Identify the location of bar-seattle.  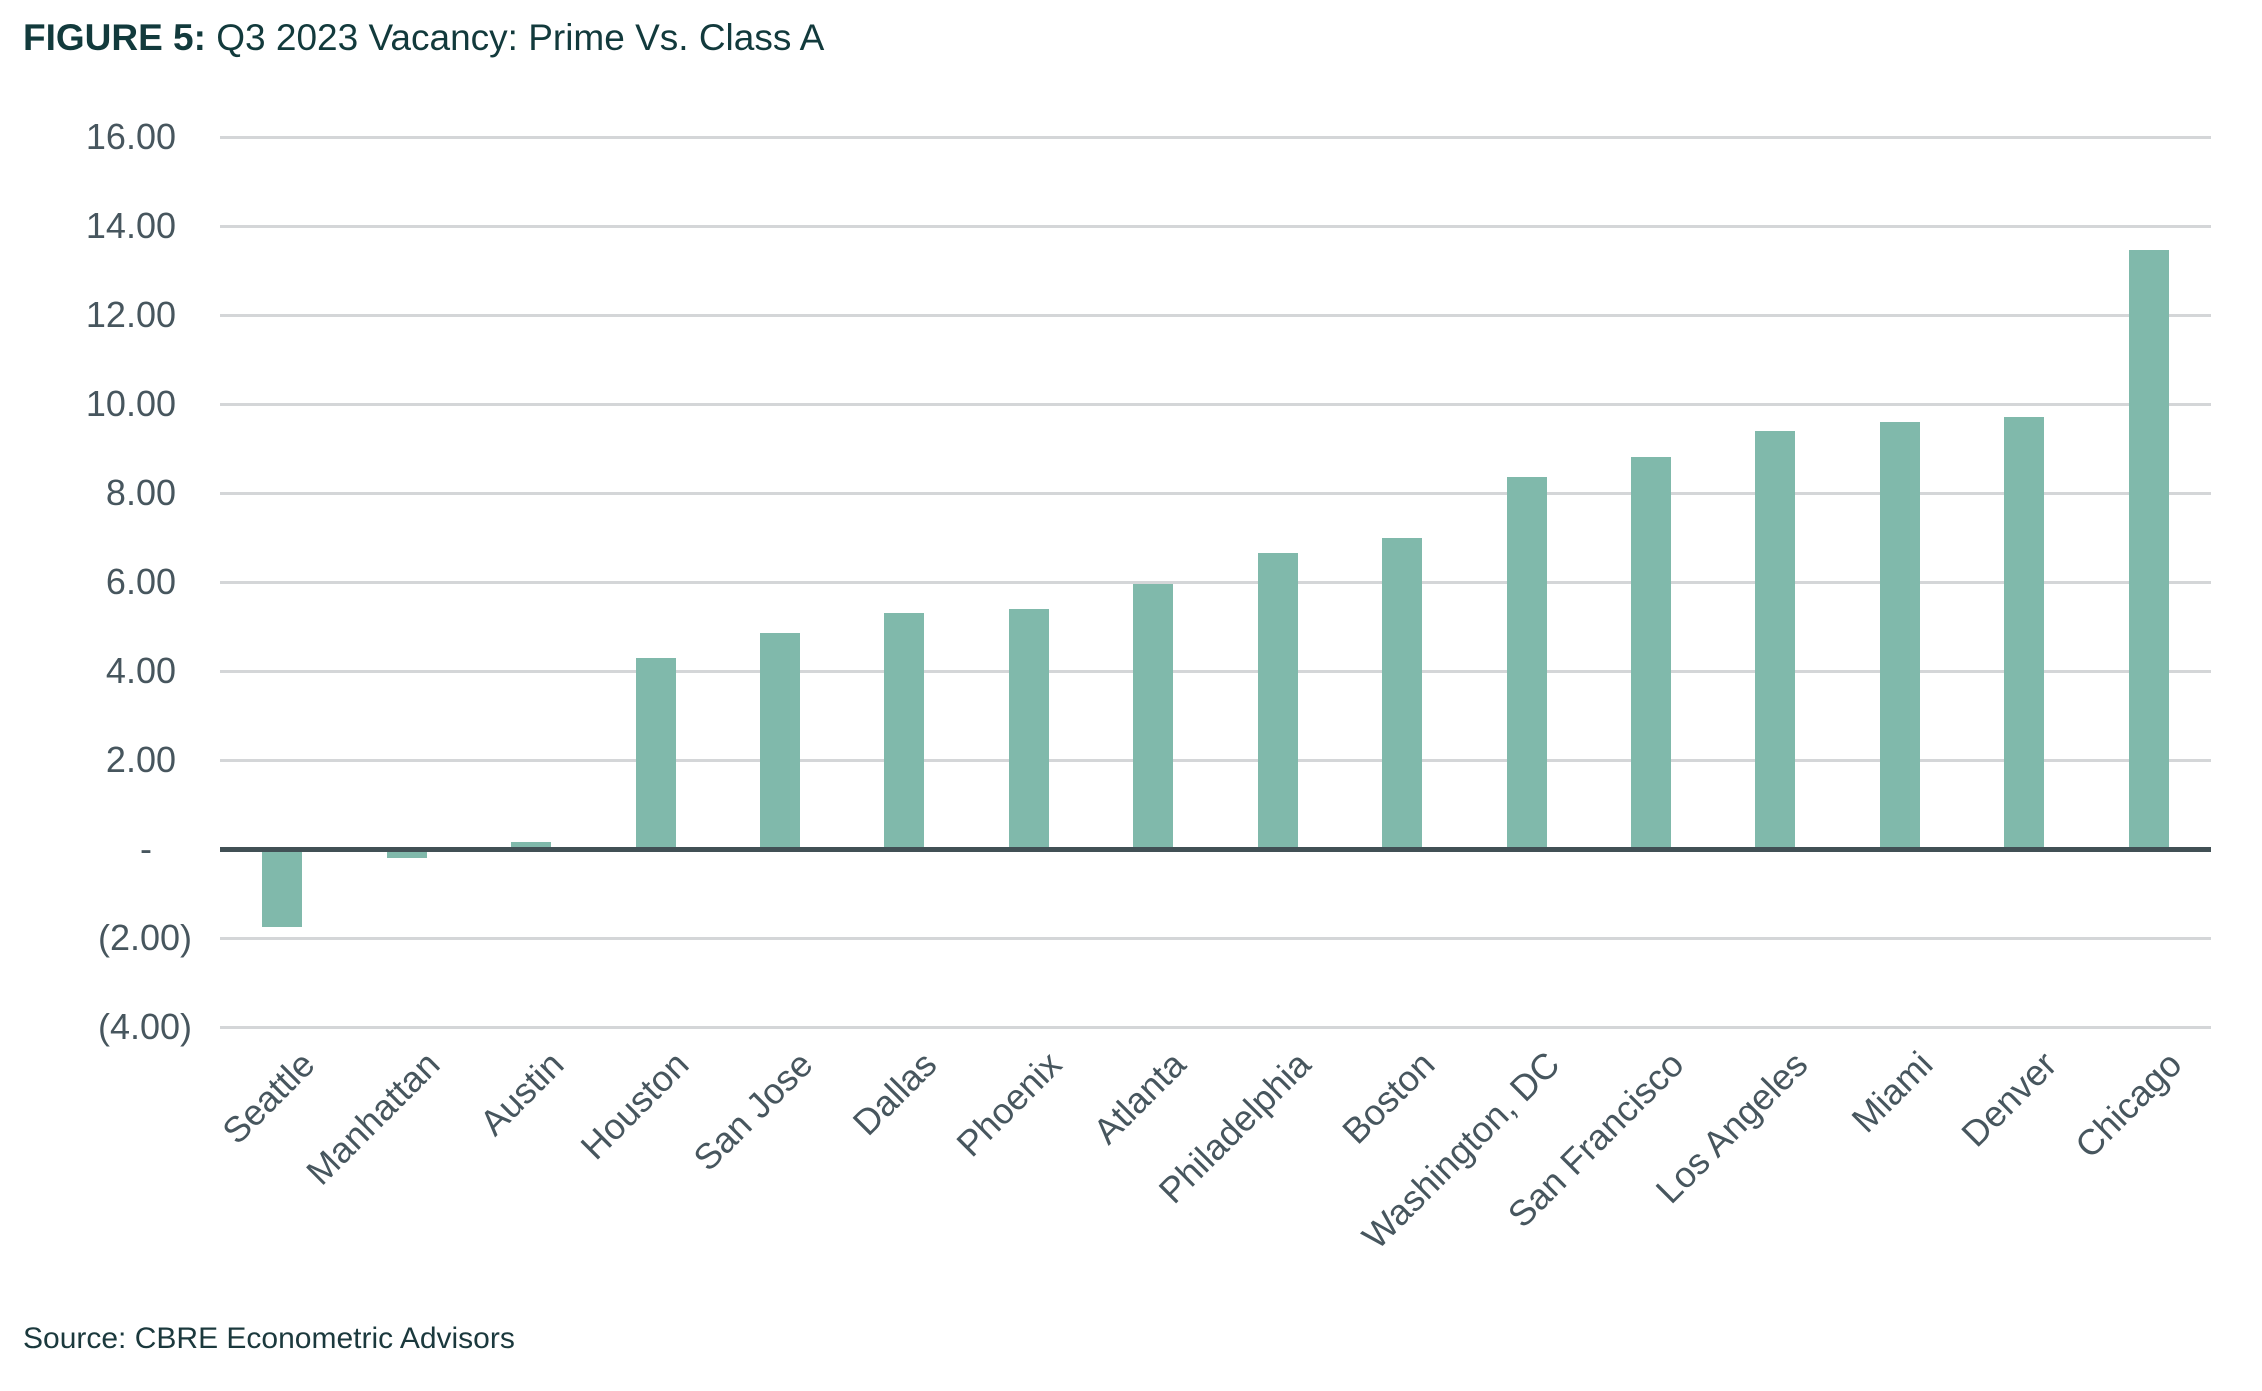
(282, 888).